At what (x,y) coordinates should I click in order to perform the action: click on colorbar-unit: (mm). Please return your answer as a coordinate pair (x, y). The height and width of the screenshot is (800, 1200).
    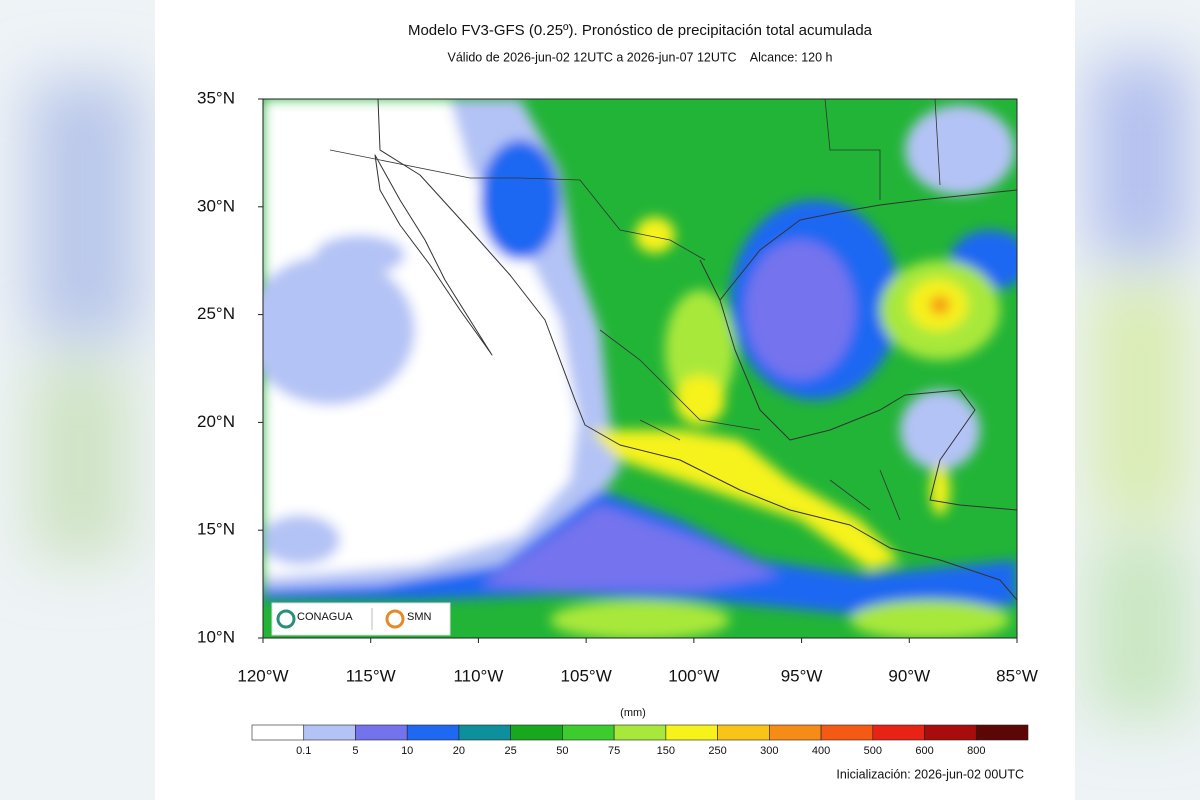
    Looking at the image, I should click on (633, 713).